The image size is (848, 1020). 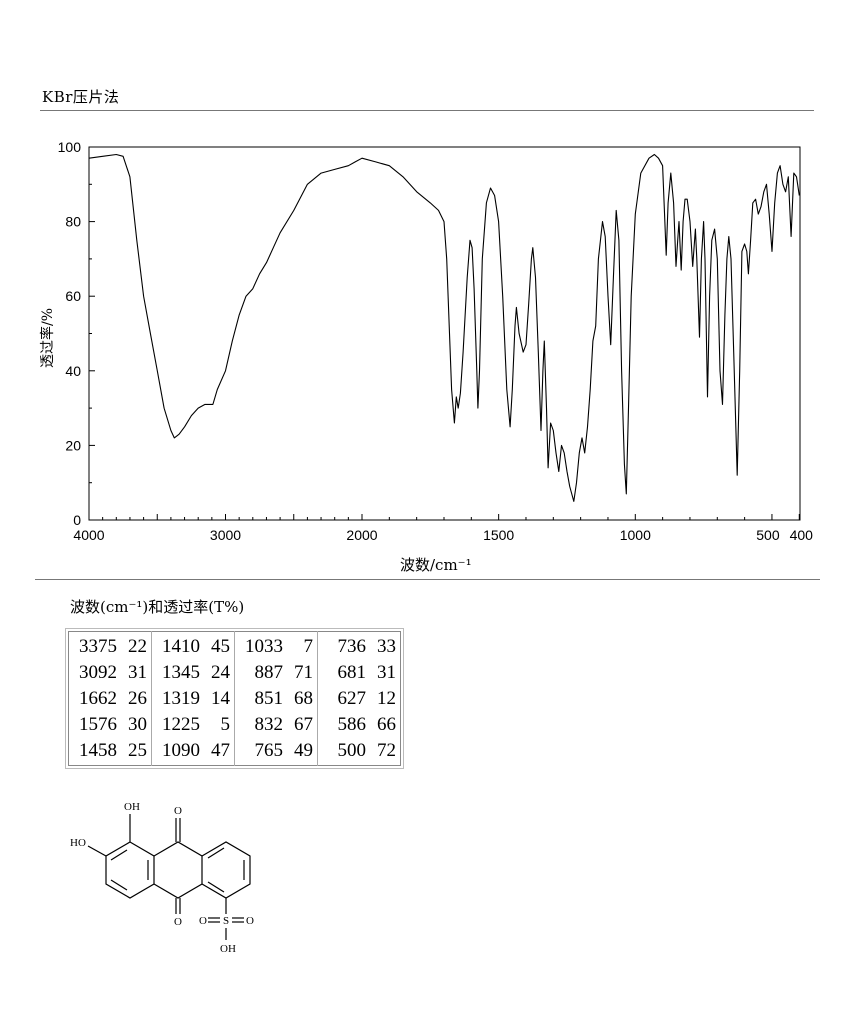 I want to click on peak-wavenumber: 1345, so click(x=181, y=672).